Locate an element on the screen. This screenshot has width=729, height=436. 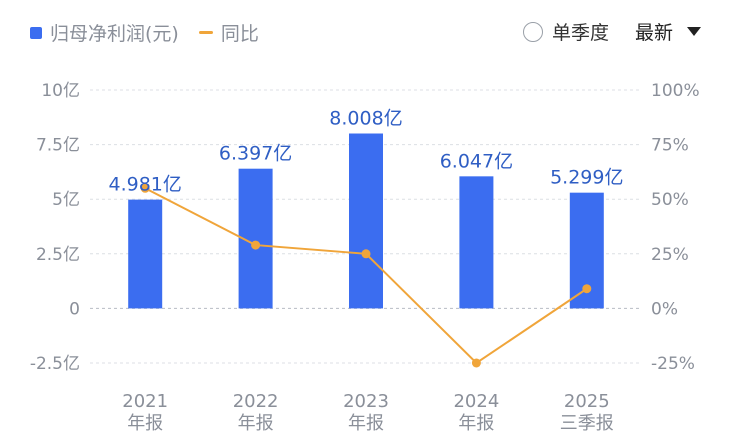
x-tick-label: 三季报 is located at coordinates (587, 423).